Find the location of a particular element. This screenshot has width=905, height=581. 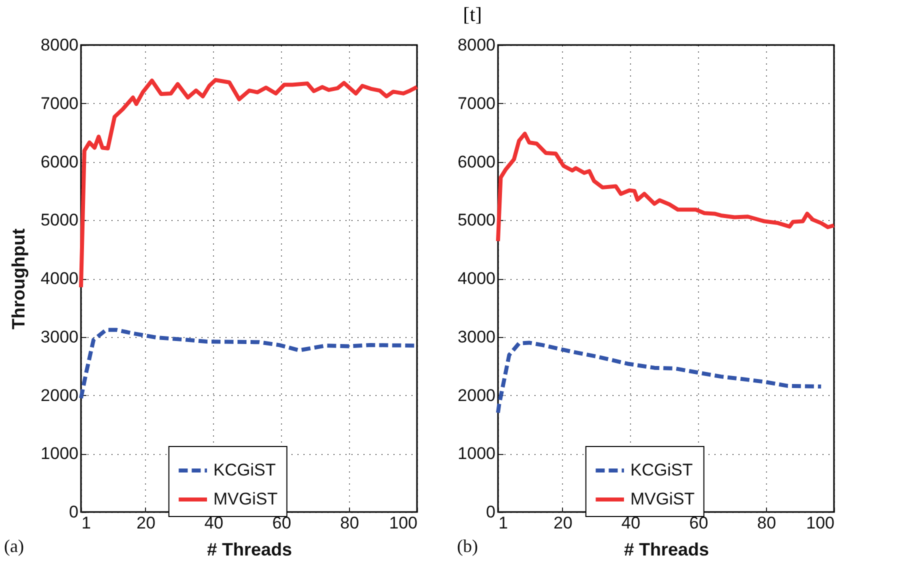

text: (b) is located at coordinates (467, 546).